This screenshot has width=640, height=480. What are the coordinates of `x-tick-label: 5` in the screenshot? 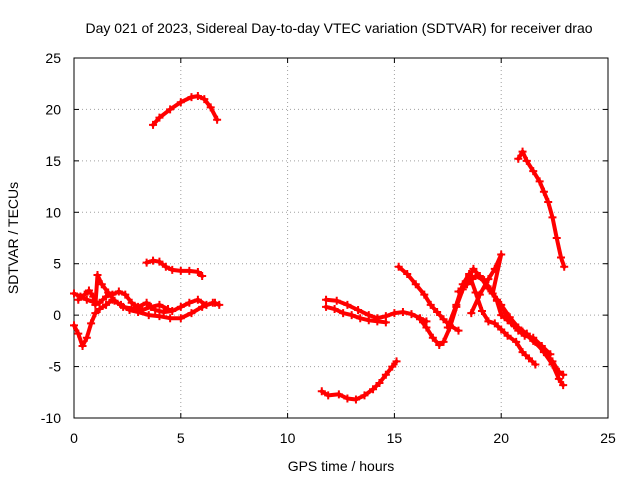 It's located at (181, 438).